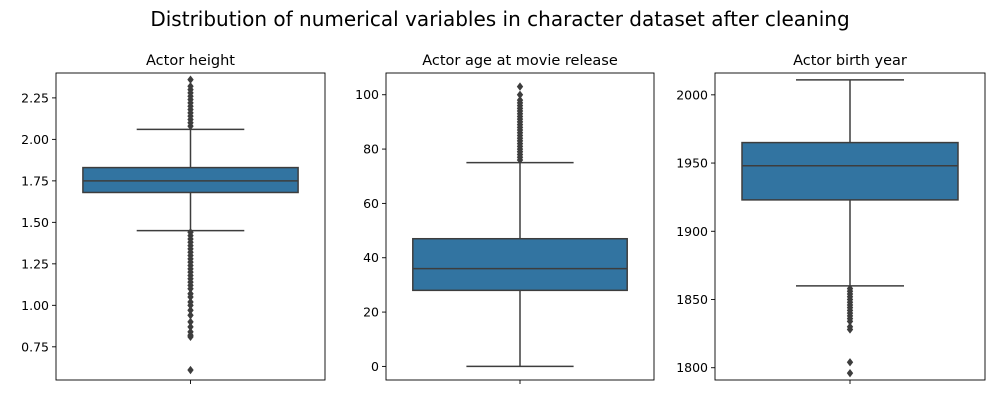 The image size is (1000, 400). Describe the element at coordinates (375, 366) in the screenshot. I see `y-tick-label: 0` at that location.